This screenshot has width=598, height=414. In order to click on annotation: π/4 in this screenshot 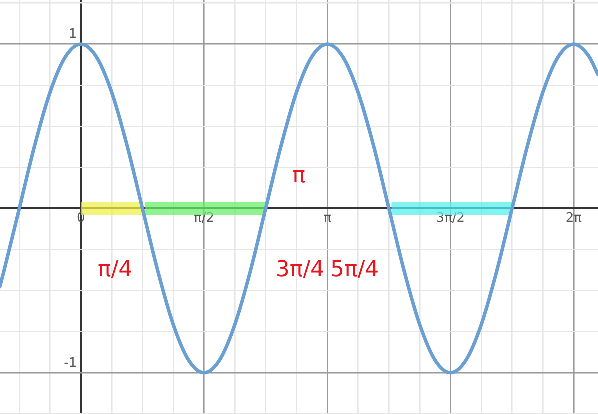, I will do `click(115, 269)`.